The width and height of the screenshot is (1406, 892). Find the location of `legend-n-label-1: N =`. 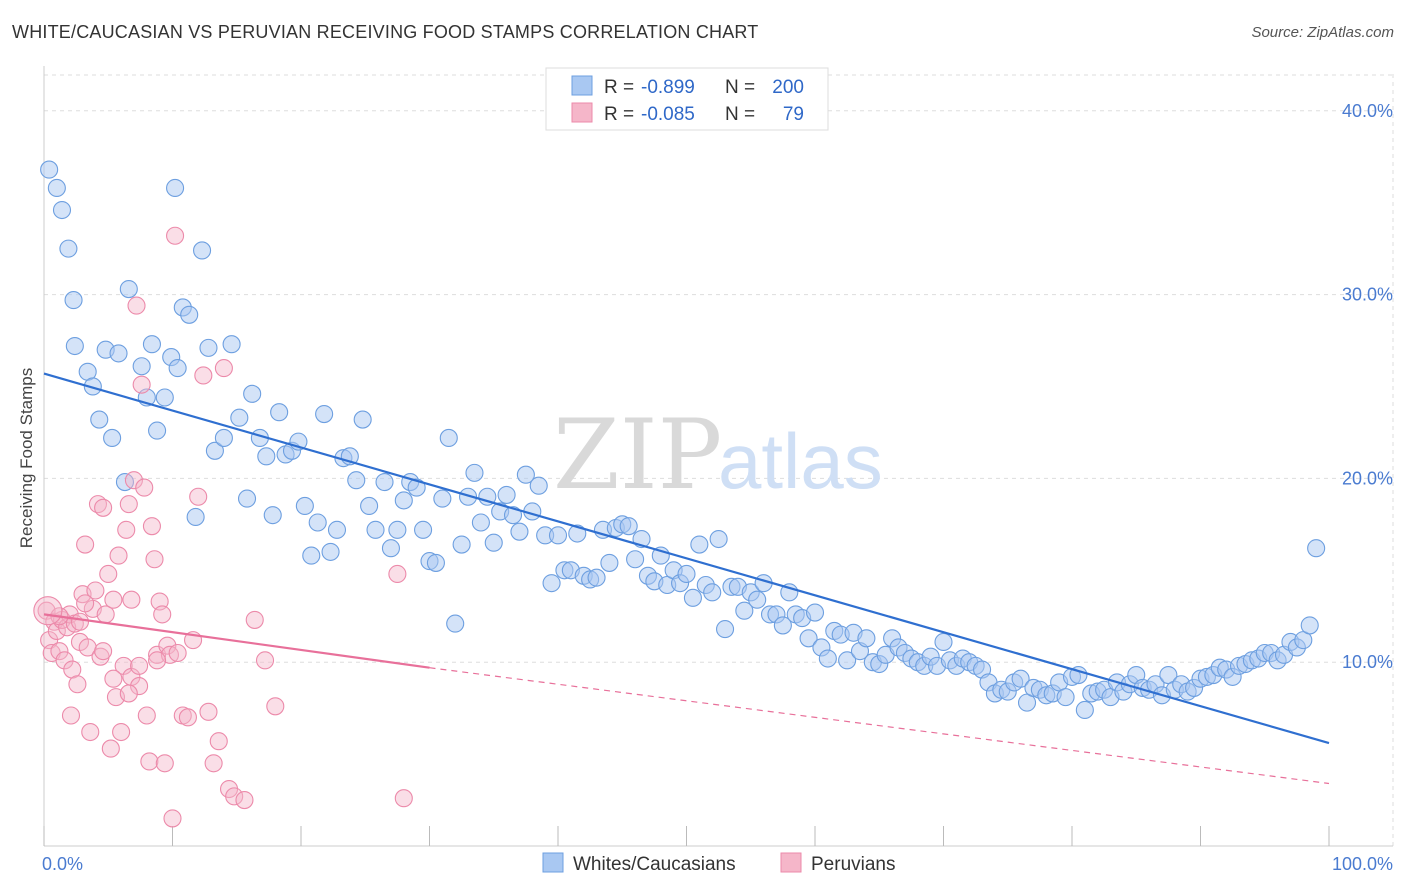

legend-n-label-1: N = is located at coordinates (740, 87).